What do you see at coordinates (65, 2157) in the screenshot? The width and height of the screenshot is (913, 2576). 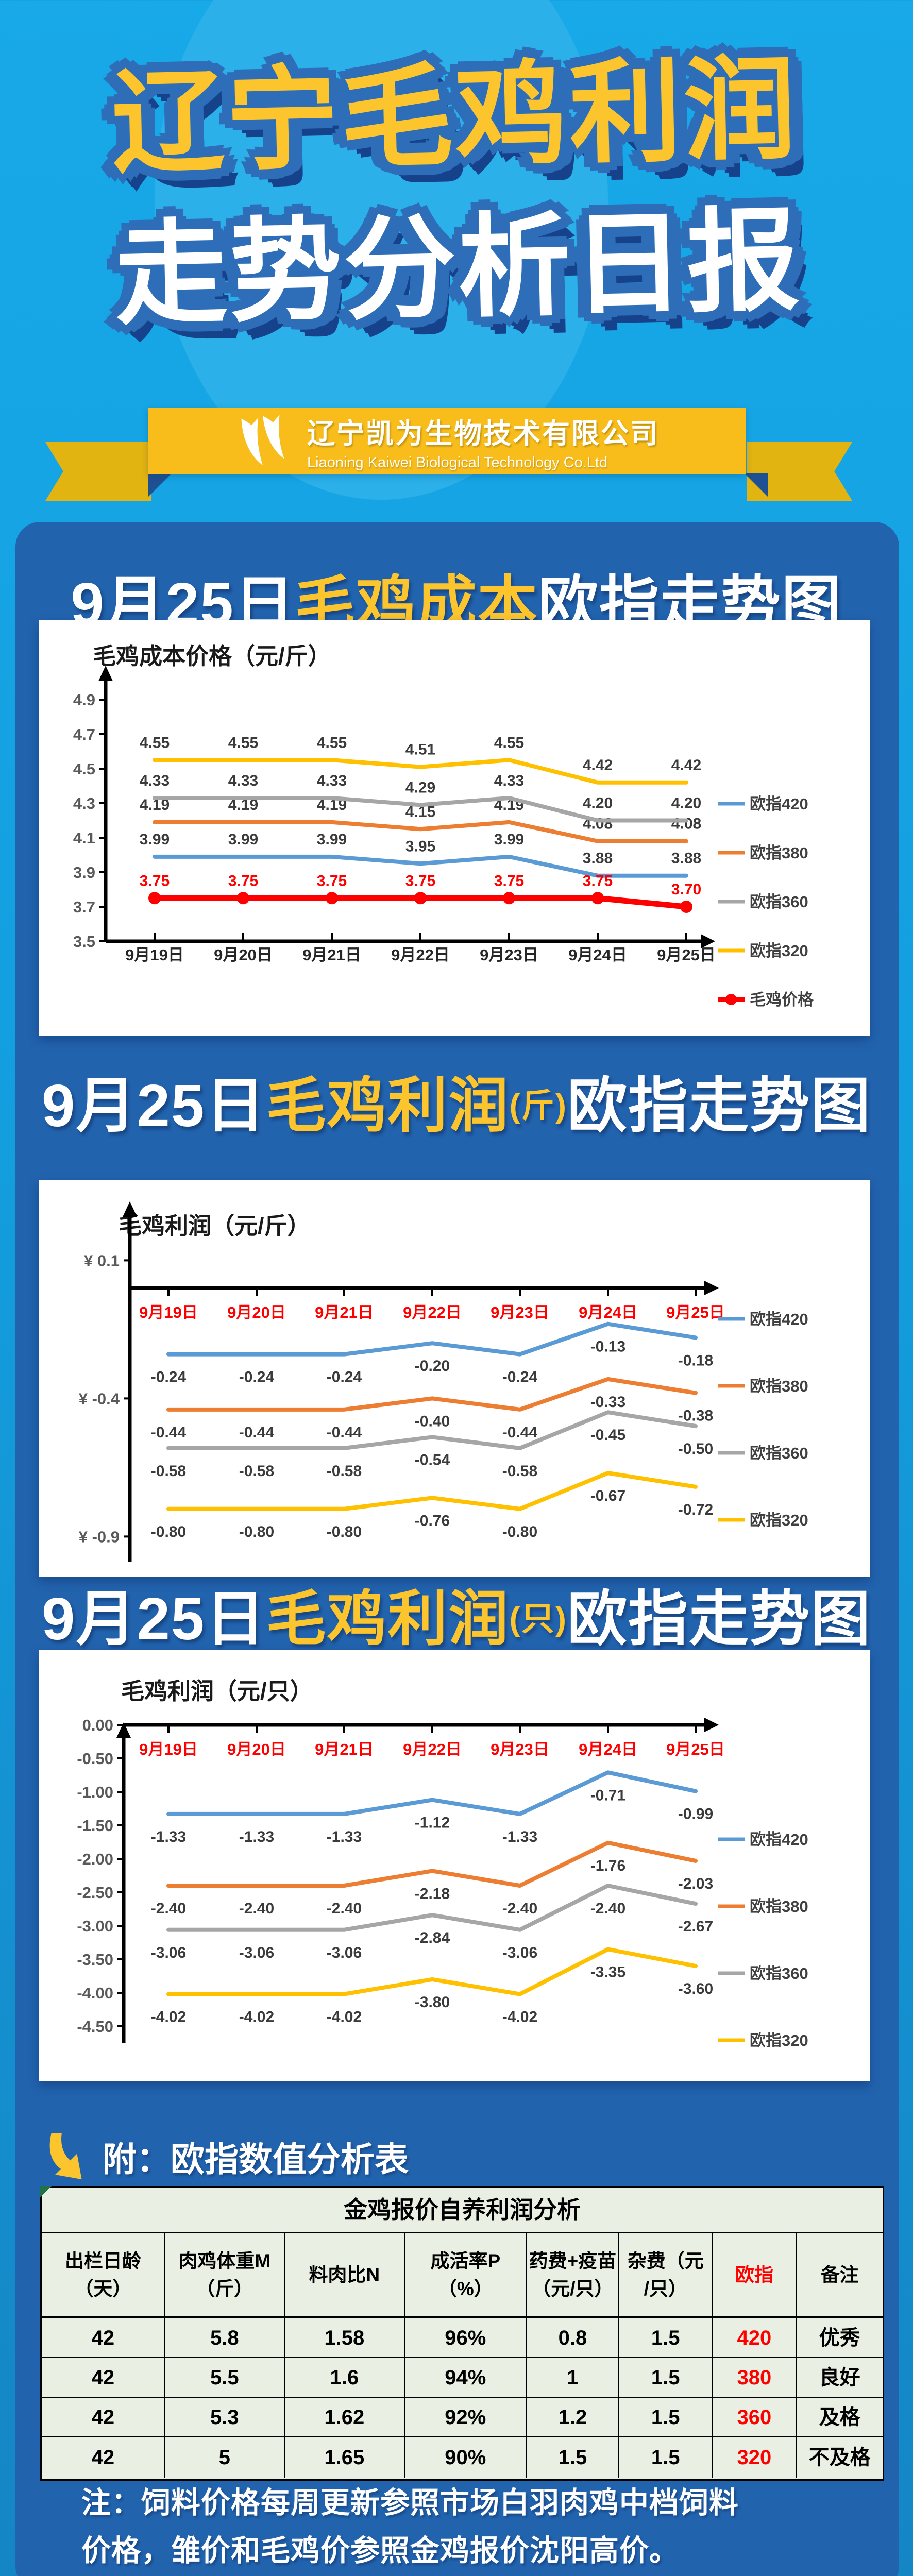 I see `bent-arrow-icon` at bounding box center [65, 2157].